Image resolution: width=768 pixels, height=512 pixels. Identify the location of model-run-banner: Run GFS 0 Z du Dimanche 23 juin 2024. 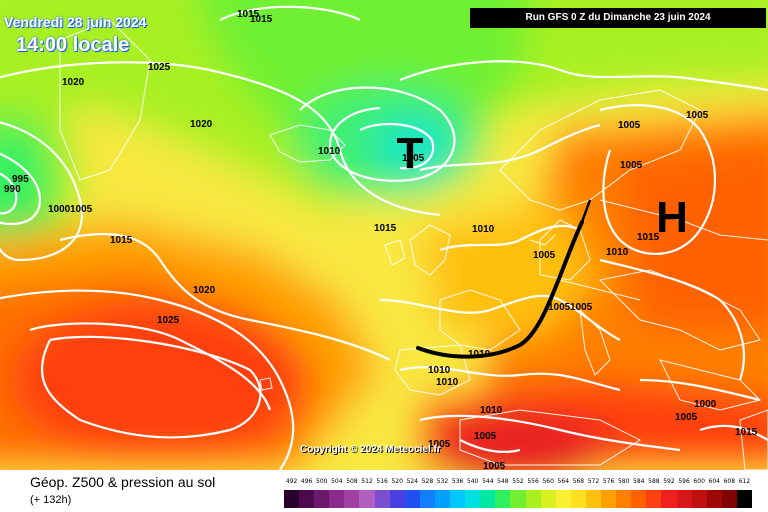
(618, 18).